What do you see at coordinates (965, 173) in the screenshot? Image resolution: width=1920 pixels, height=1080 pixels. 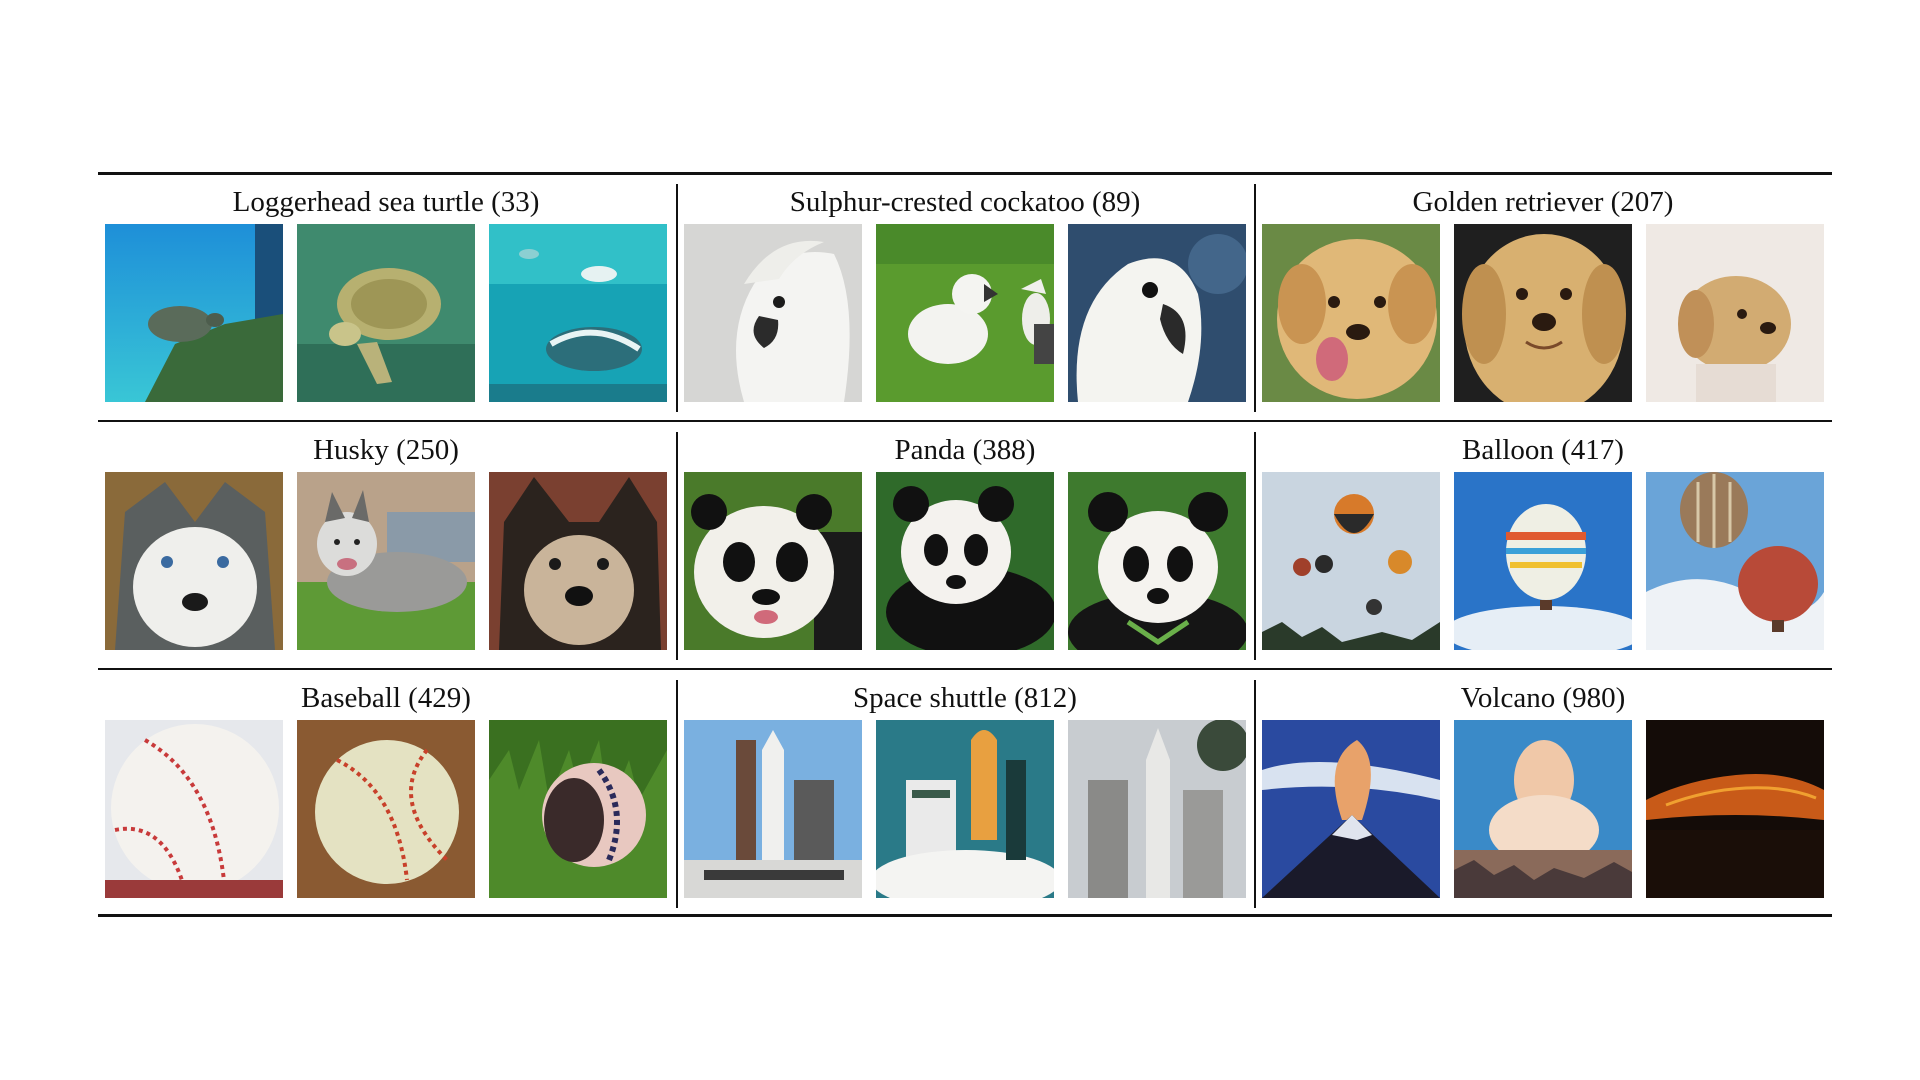 I see `top-rule` at bounding box center [965, 173].